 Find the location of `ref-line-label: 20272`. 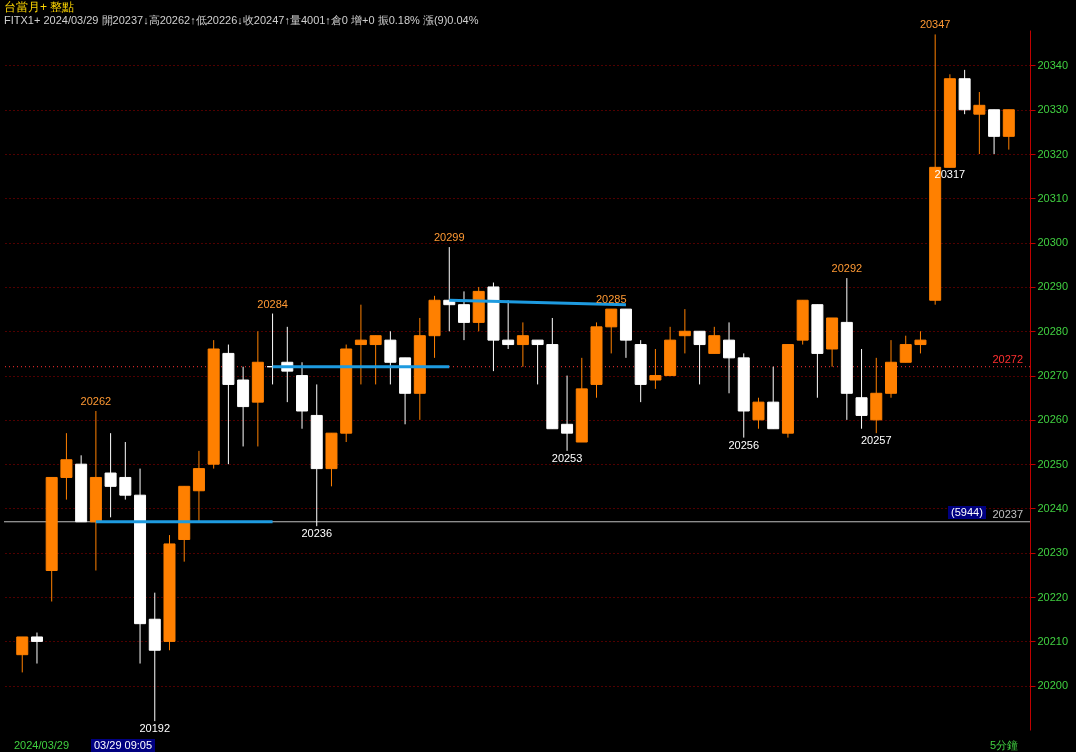

ref-line-label: 20272 is located at coordinates (1007, 358).